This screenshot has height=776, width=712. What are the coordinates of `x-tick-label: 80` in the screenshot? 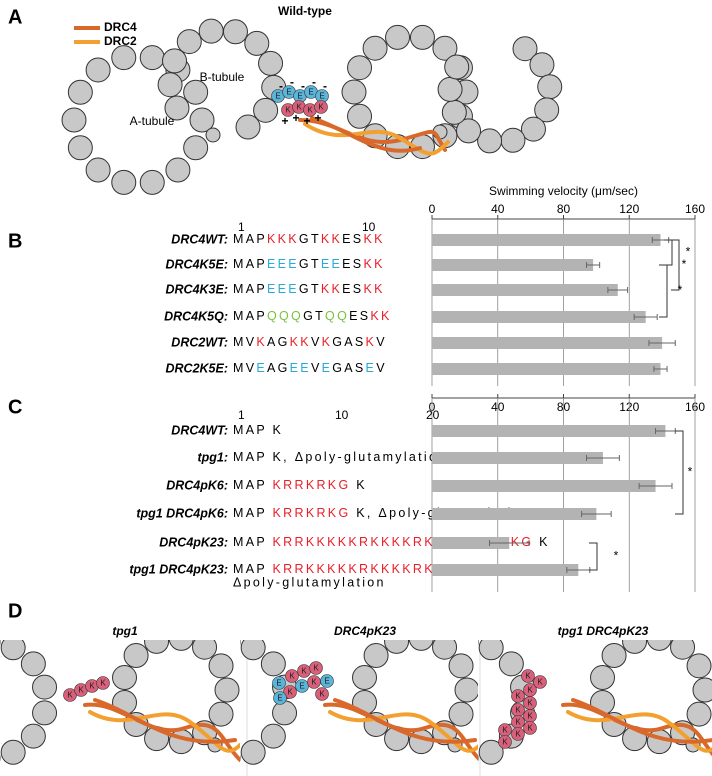 It's located at (564, 209).